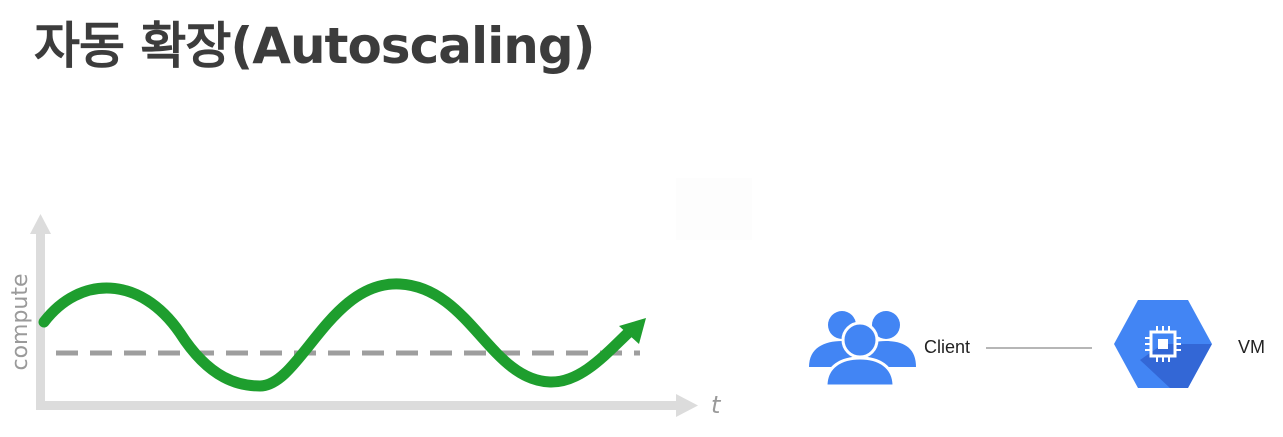 Image resolution: width=1283 pixels, height=437 pixels. What do you see at coordinates (632, 331) in the screenshot?
I see `arrow-head-icon` at bounding box center [632, 331].